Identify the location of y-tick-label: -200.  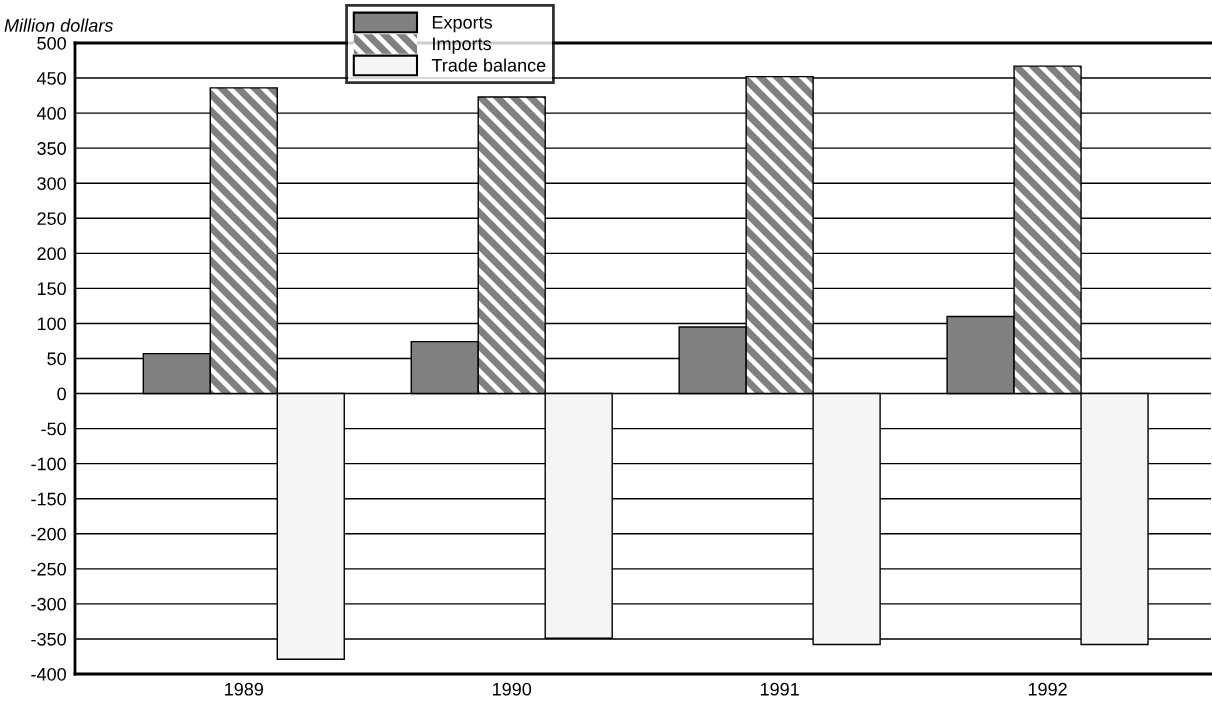
(48, 534).